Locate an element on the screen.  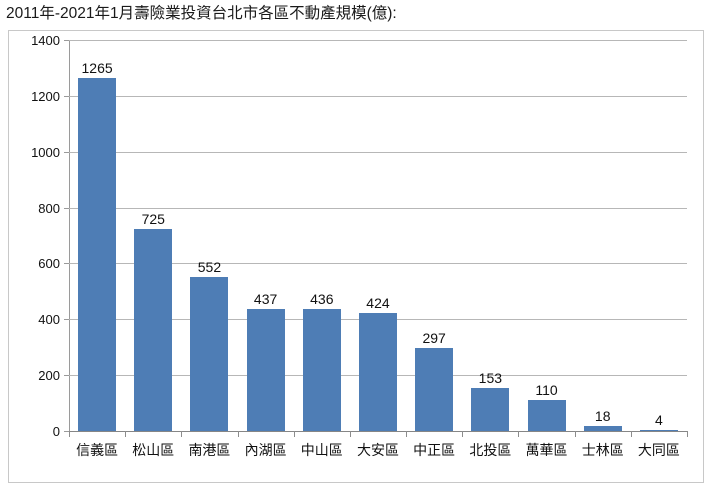
category-axis-label: 南港區 is located at coordinates (209, 450).